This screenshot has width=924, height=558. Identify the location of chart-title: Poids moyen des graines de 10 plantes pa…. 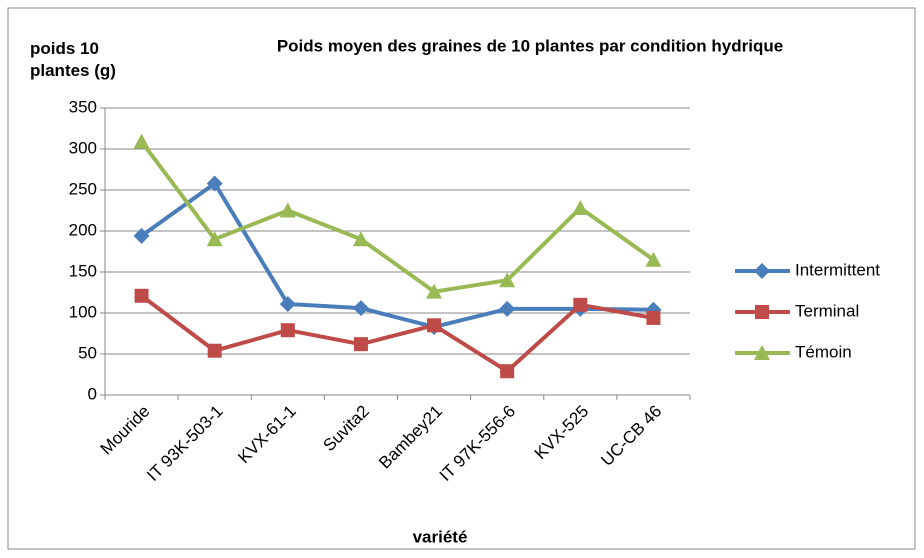
(530, 45).